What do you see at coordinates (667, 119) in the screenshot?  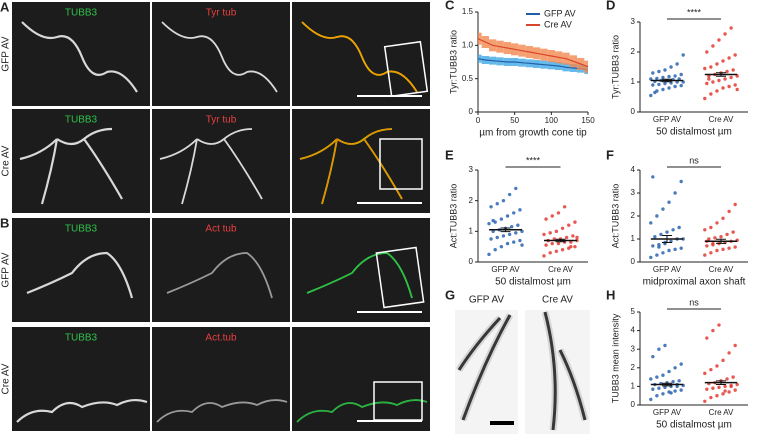 I see `x-tick-label: GFP AV` at bounding box center [667, 119].